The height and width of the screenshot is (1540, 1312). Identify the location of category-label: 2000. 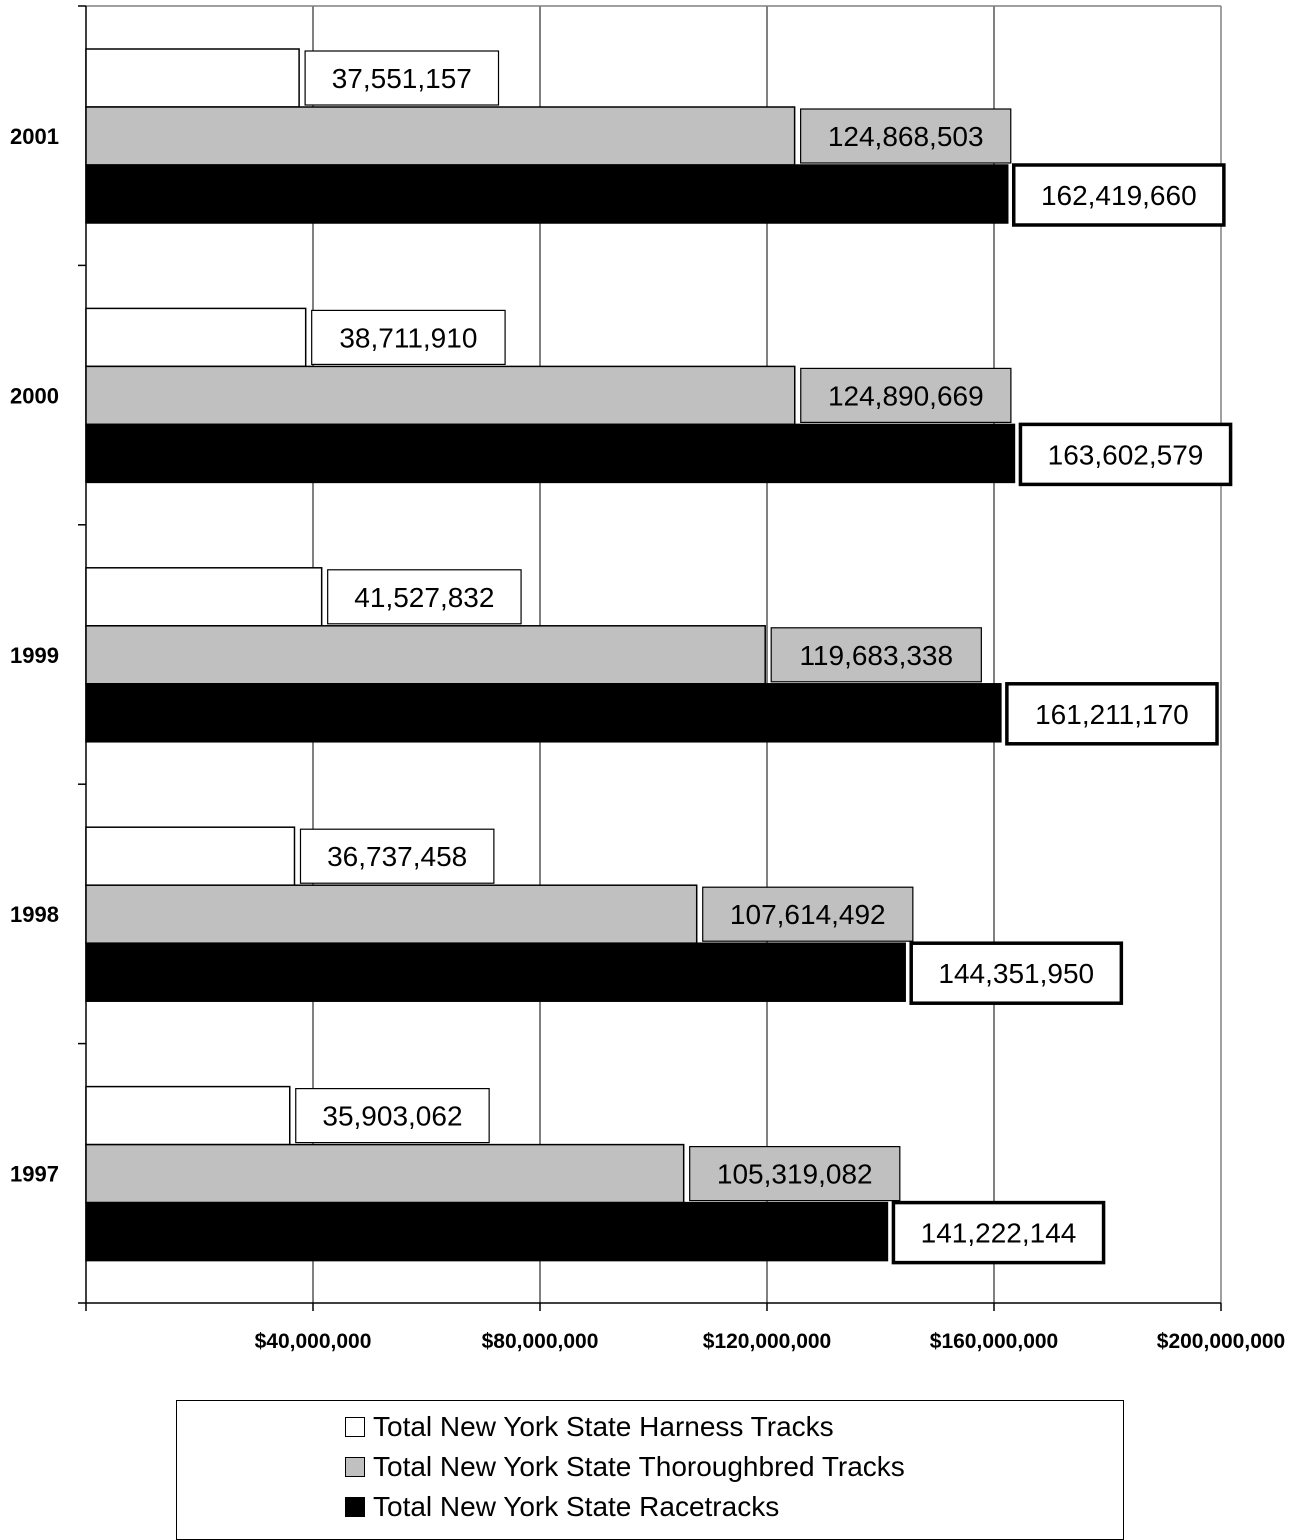
(34, 395).